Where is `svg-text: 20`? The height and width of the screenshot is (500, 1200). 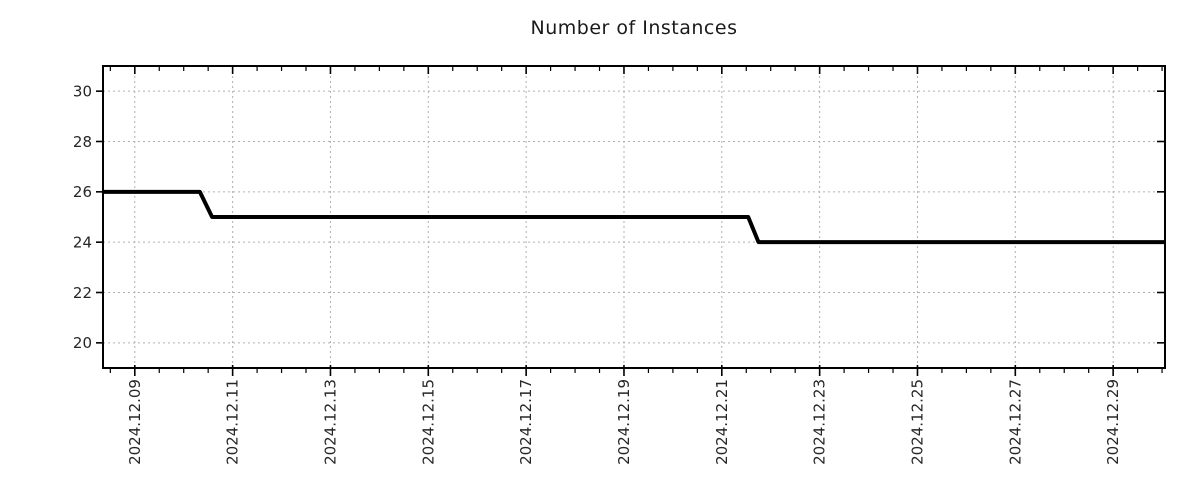 svg-text: 20 is located at coordinates (82, 343).